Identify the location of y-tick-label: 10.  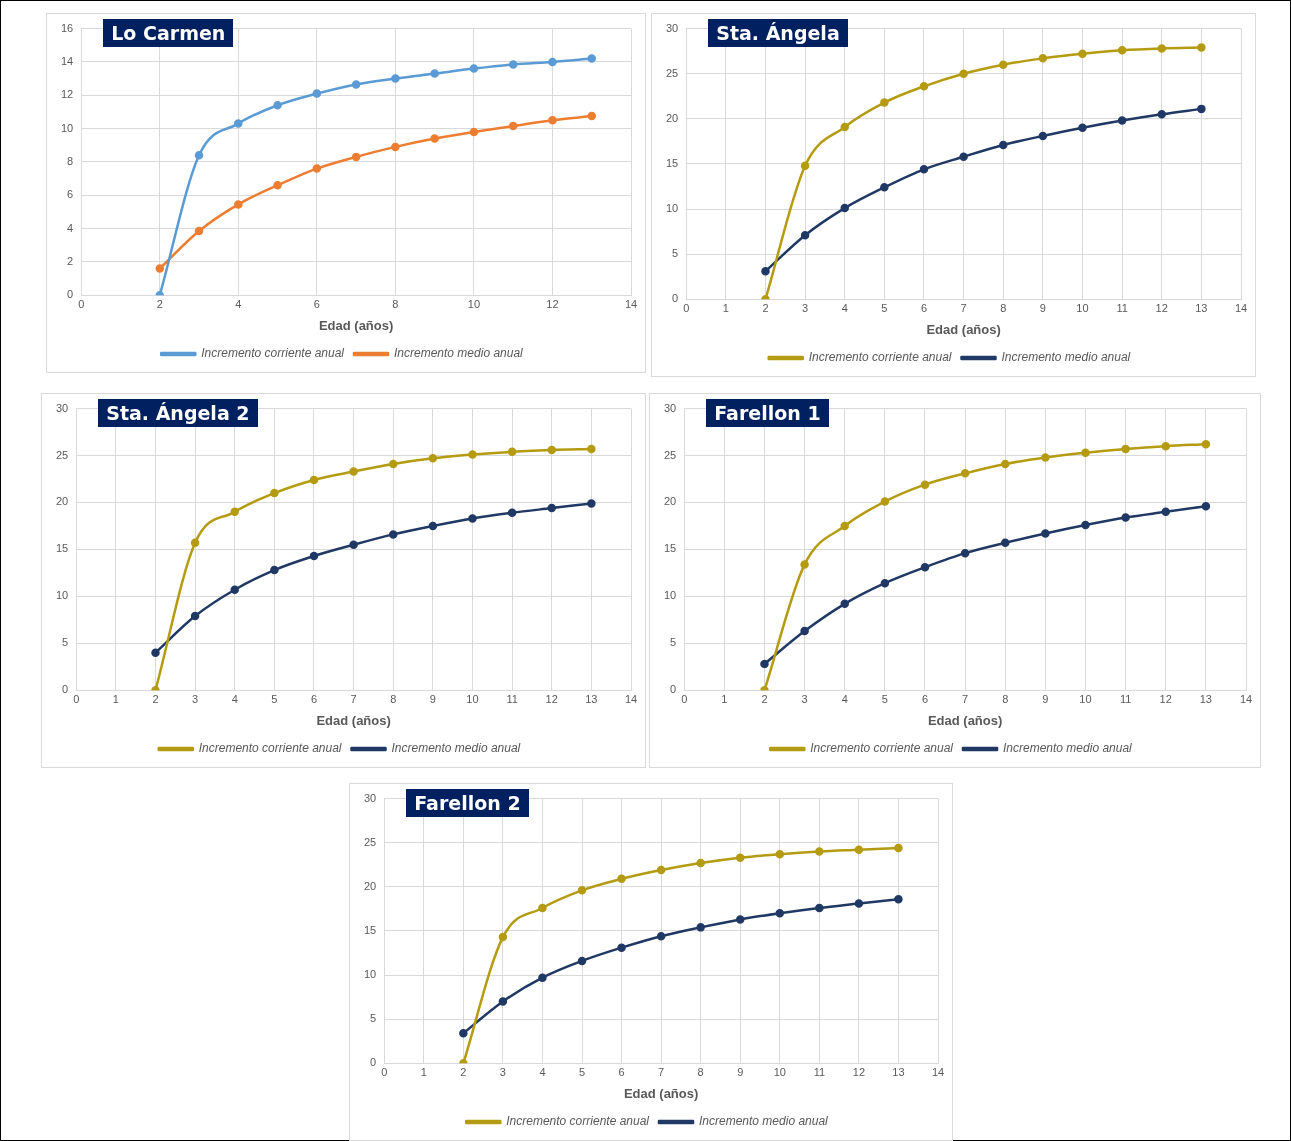
(370, 974).